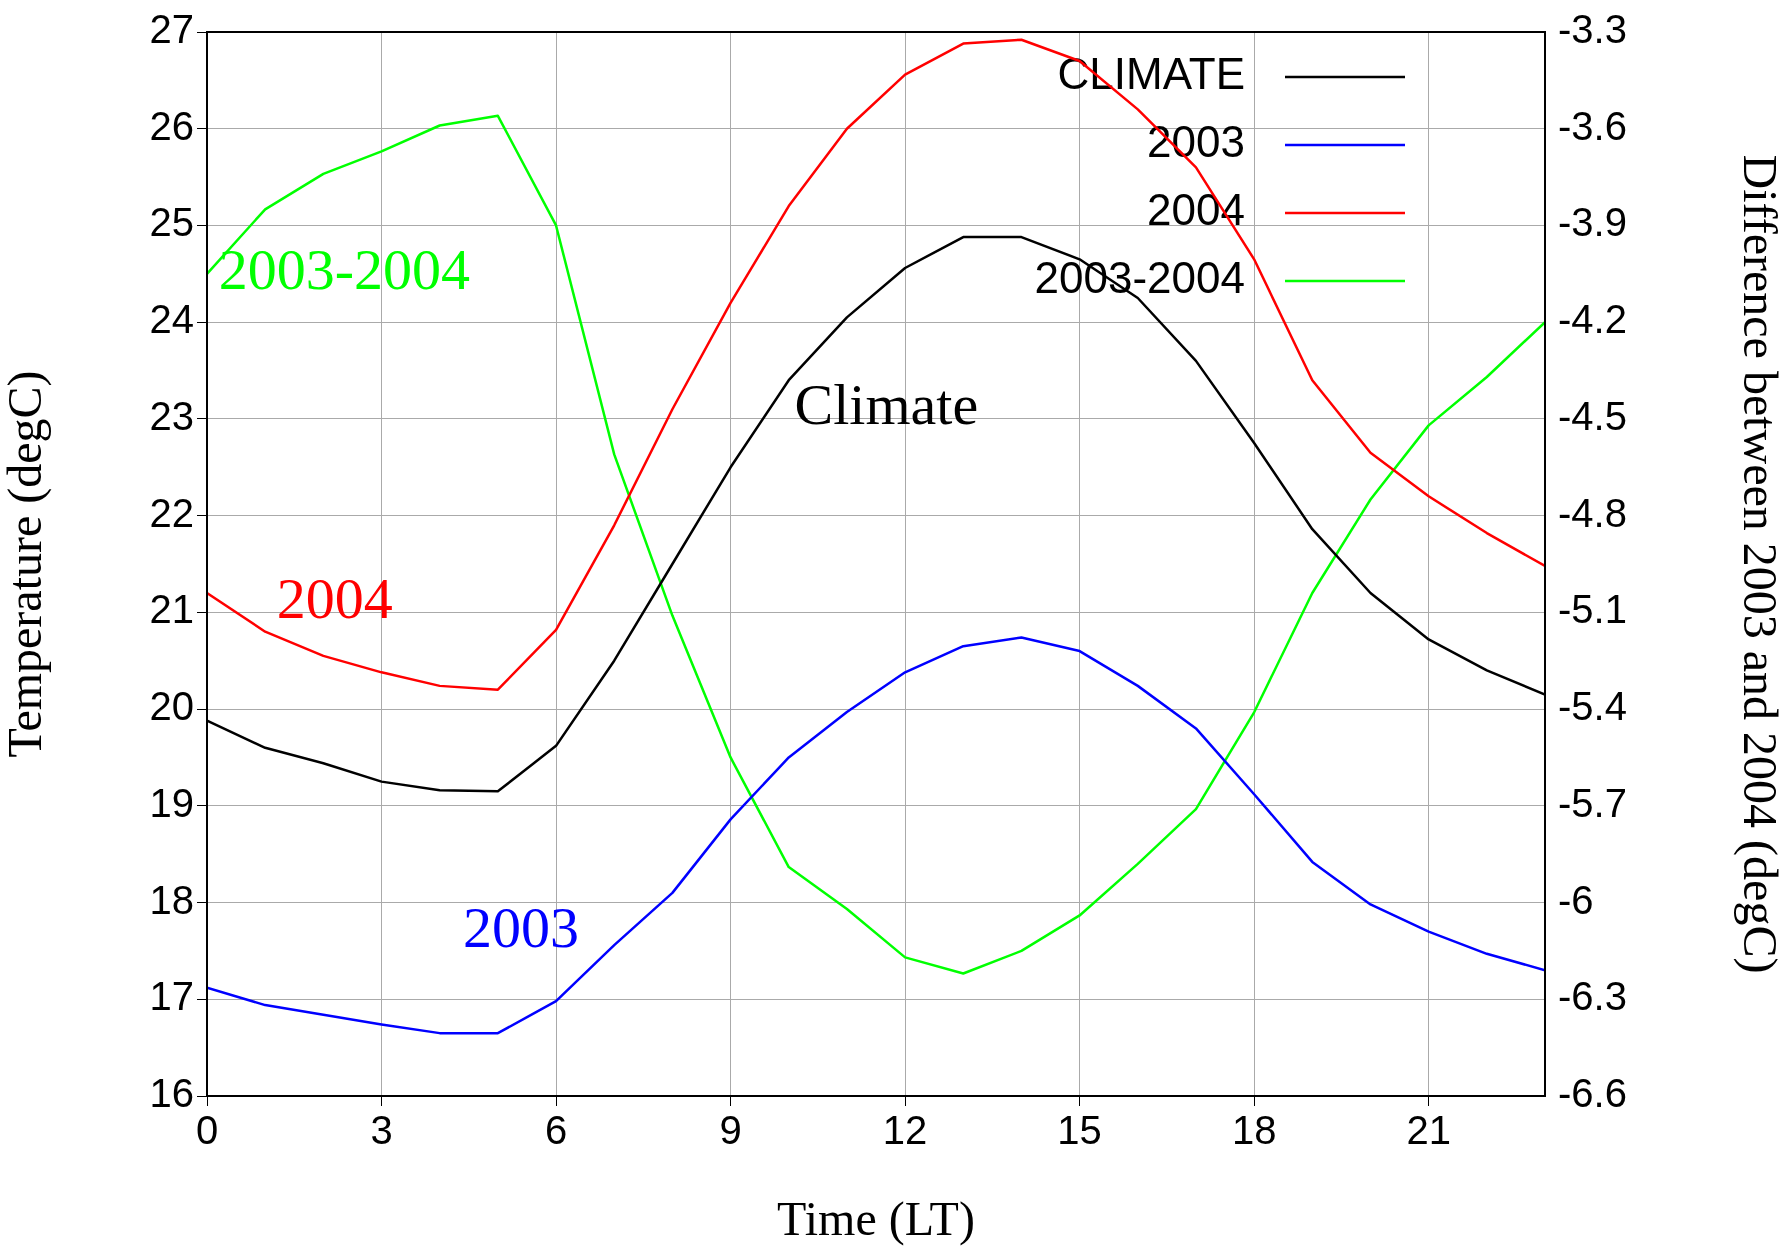 This screenshot has width=1785, height=1251. What do you see at coordinates (1254, 1130) in the screenshot?
I see `x-tick-label: 18` at bounding box center [1254, 1130].